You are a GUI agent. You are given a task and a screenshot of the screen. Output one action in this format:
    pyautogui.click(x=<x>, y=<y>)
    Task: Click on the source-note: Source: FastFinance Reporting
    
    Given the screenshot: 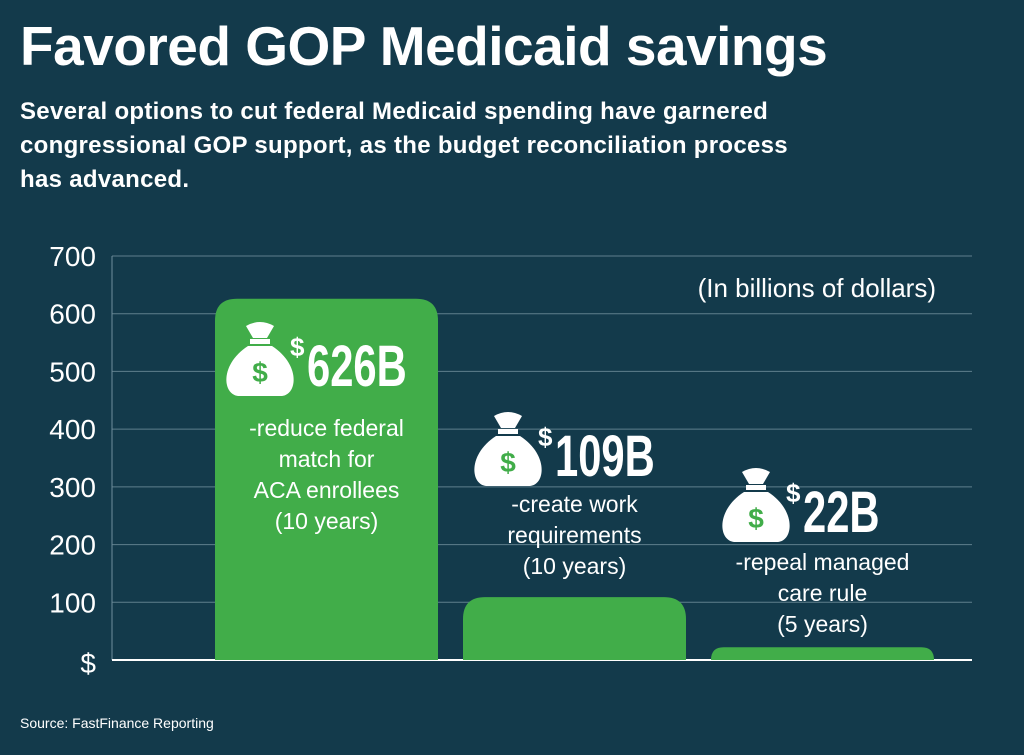 What is the action you would take?
    pyautogui.click(x=117, y=723)
    